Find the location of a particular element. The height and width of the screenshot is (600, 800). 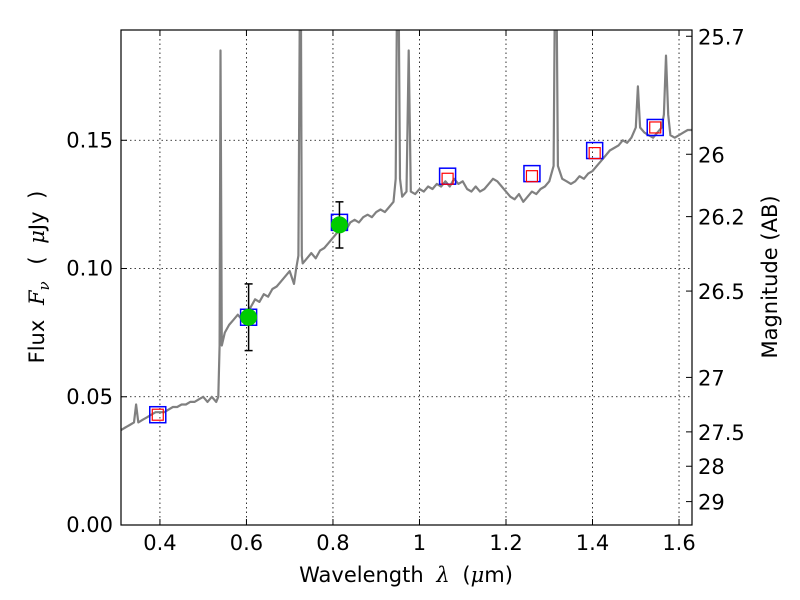

x-axis-title-symbol: λ is located at coordinates (442, 575).